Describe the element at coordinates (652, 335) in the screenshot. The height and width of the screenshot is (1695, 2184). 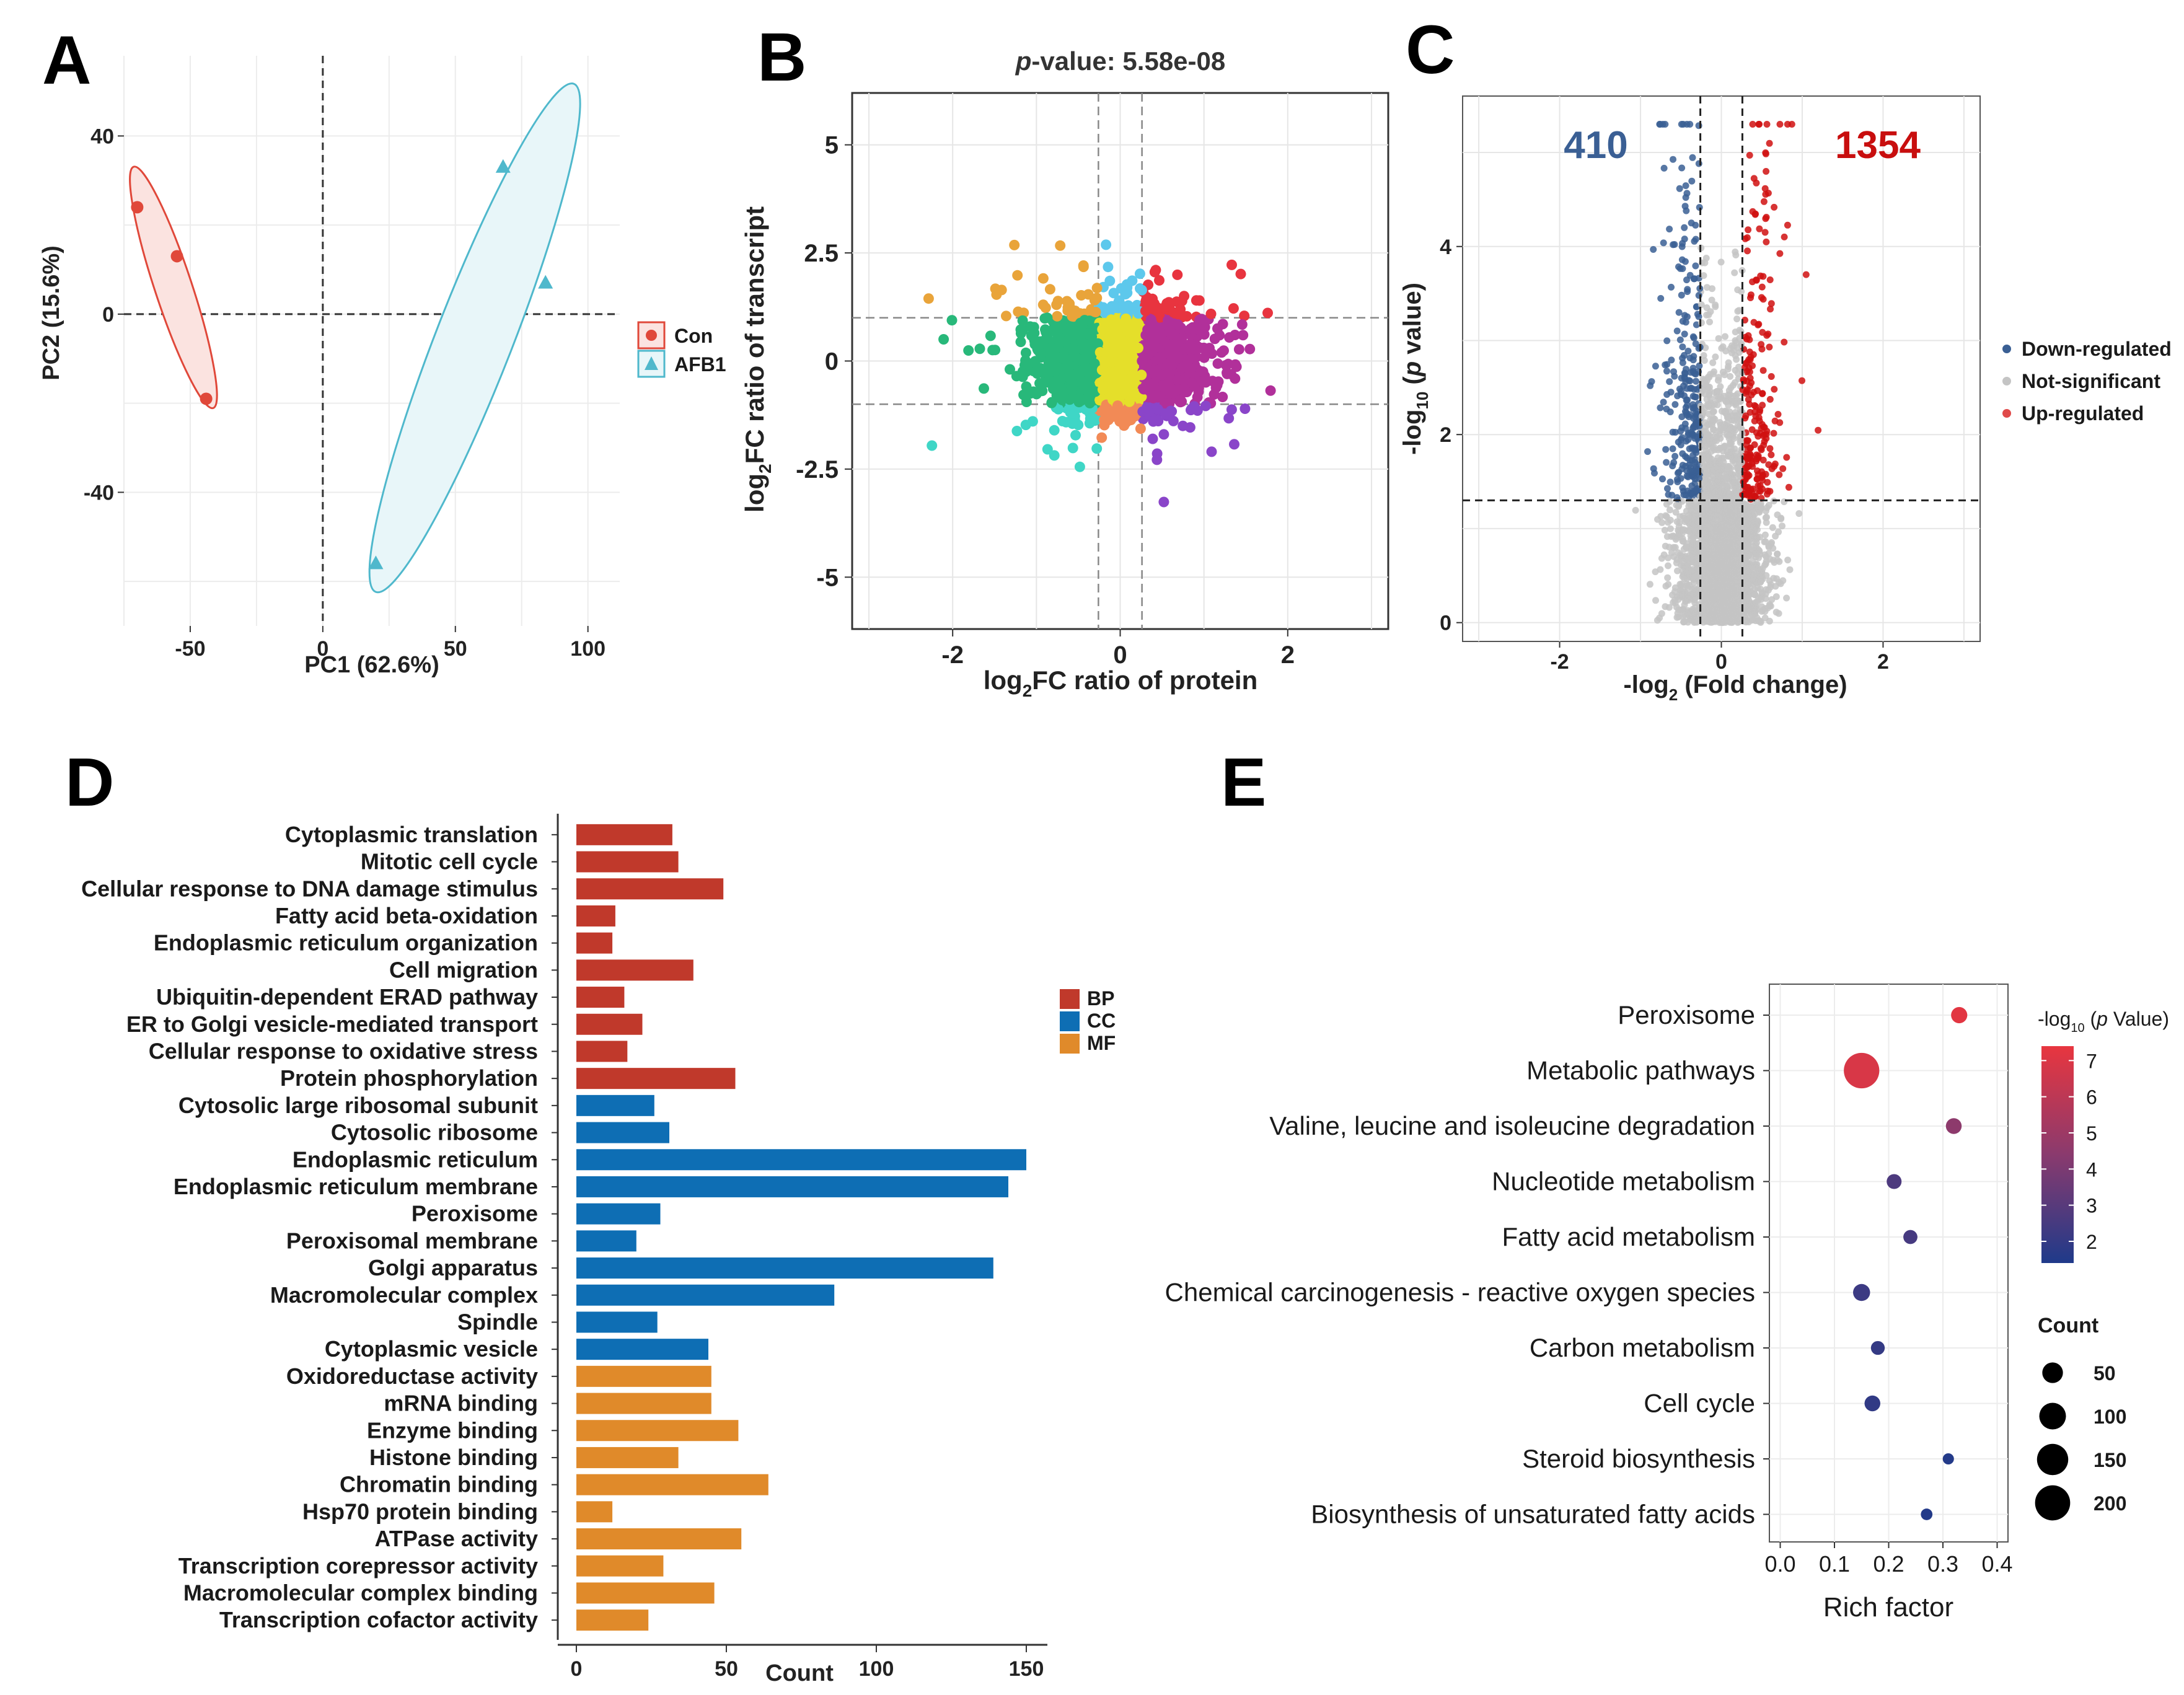
I see `legend-con-icon` at that location.